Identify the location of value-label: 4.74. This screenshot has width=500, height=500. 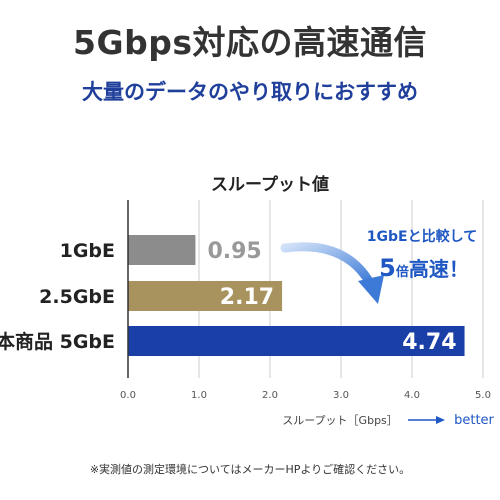
(429, 342).